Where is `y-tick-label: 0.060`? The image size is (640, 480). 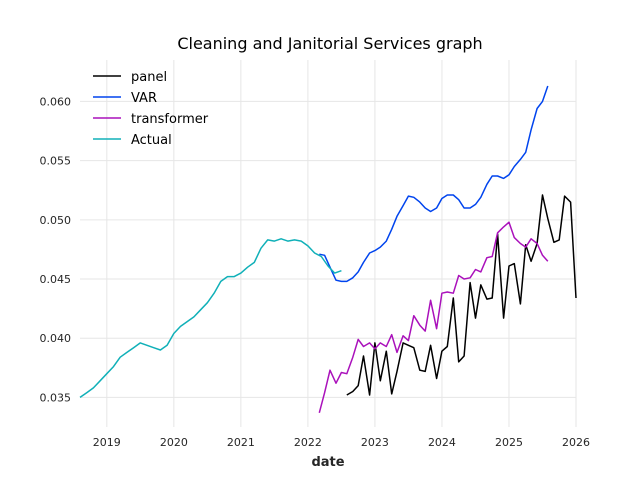
y-tick-label: 0.060 is located at coordinates (56, 101).